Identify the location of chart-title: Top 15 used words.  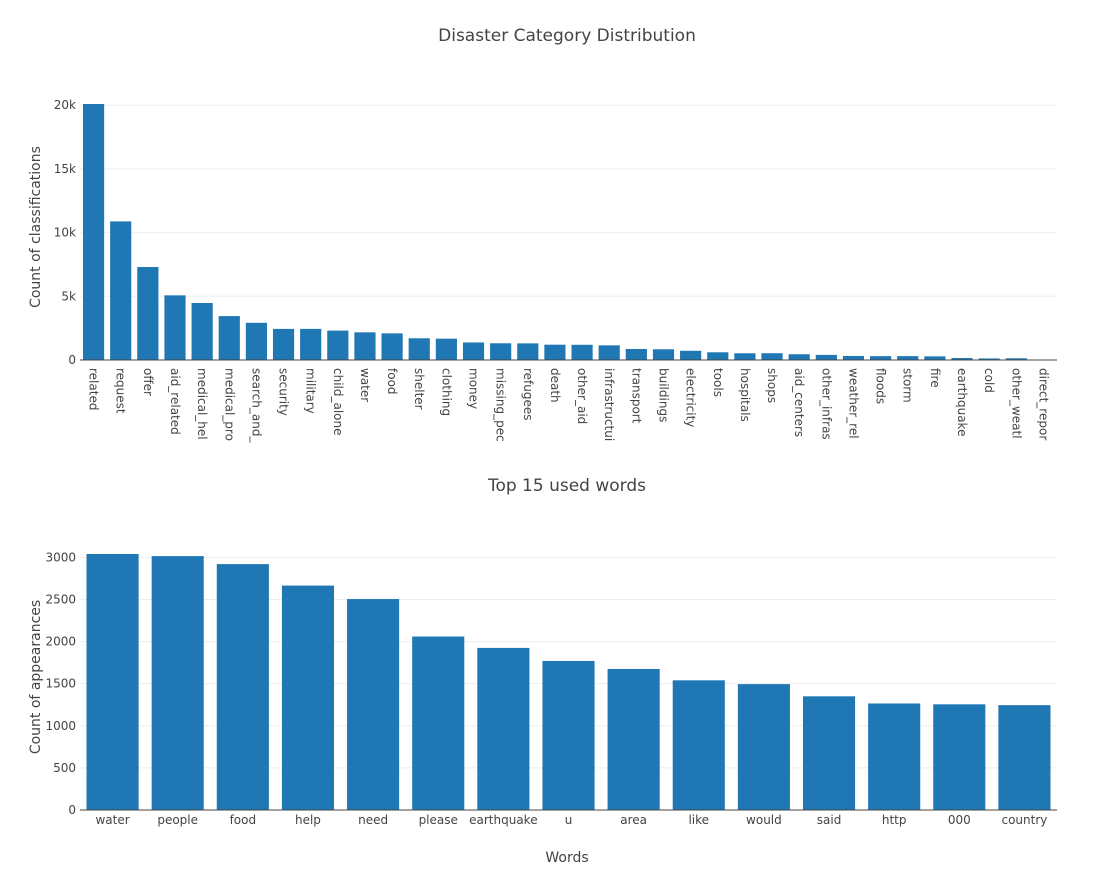
(566, 486).